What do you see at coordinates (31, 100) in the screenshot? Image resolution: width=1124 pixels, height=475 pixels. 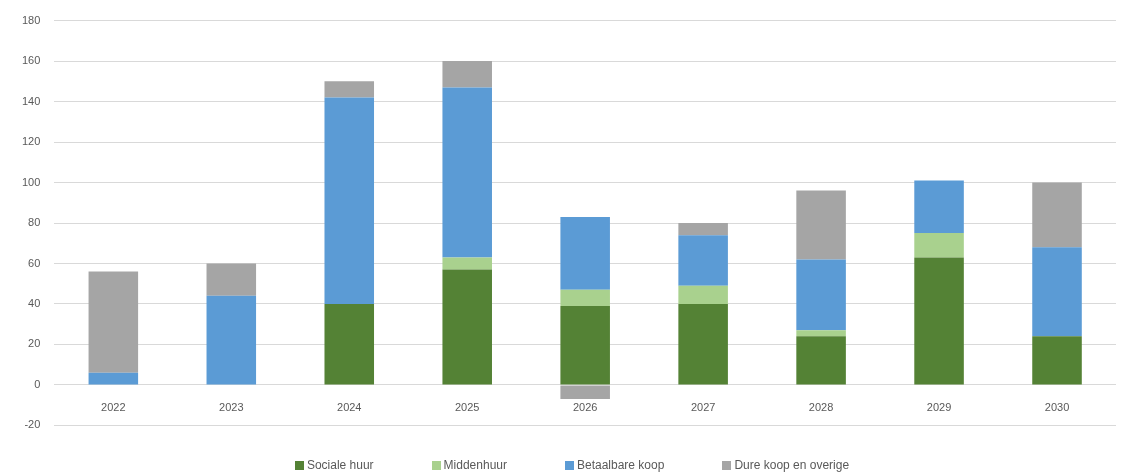 I see `y-tick-label: 140` at bounding box center [31, 100].